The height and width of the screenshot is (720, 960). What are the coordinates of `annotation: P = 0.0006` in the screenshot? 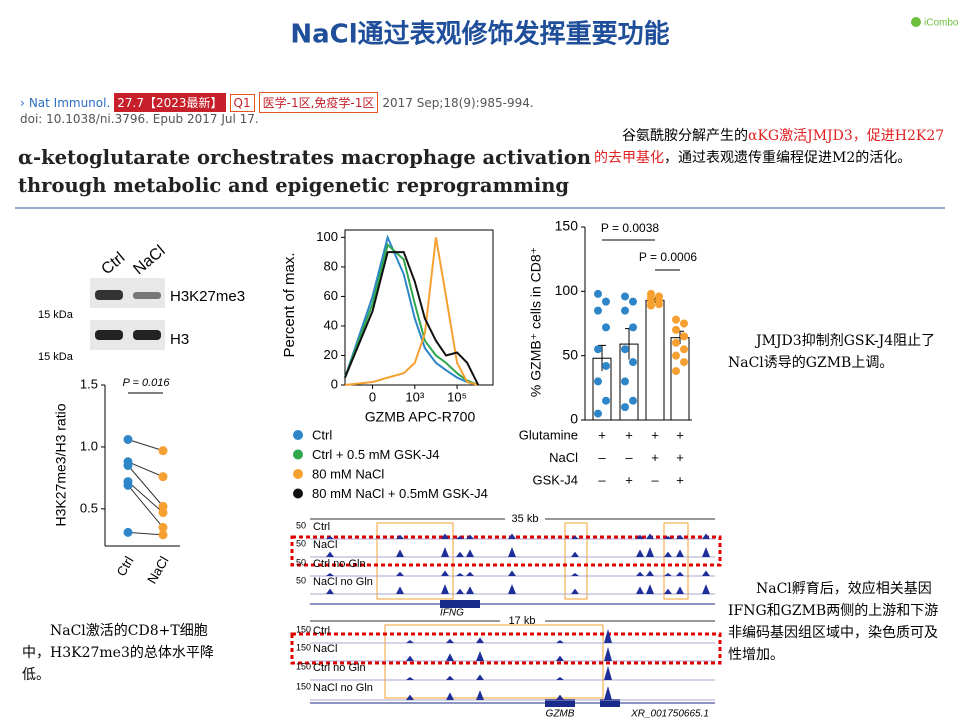 It's located at (668, 257).